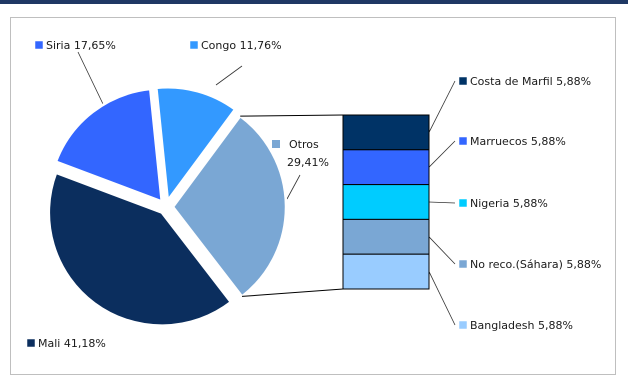 Image resolution: width=628 pixels, height=387 pixels. I want to click on data-label-costa-de-marfil-text: Costa de Marfil 5,88%, so click(530, 81).